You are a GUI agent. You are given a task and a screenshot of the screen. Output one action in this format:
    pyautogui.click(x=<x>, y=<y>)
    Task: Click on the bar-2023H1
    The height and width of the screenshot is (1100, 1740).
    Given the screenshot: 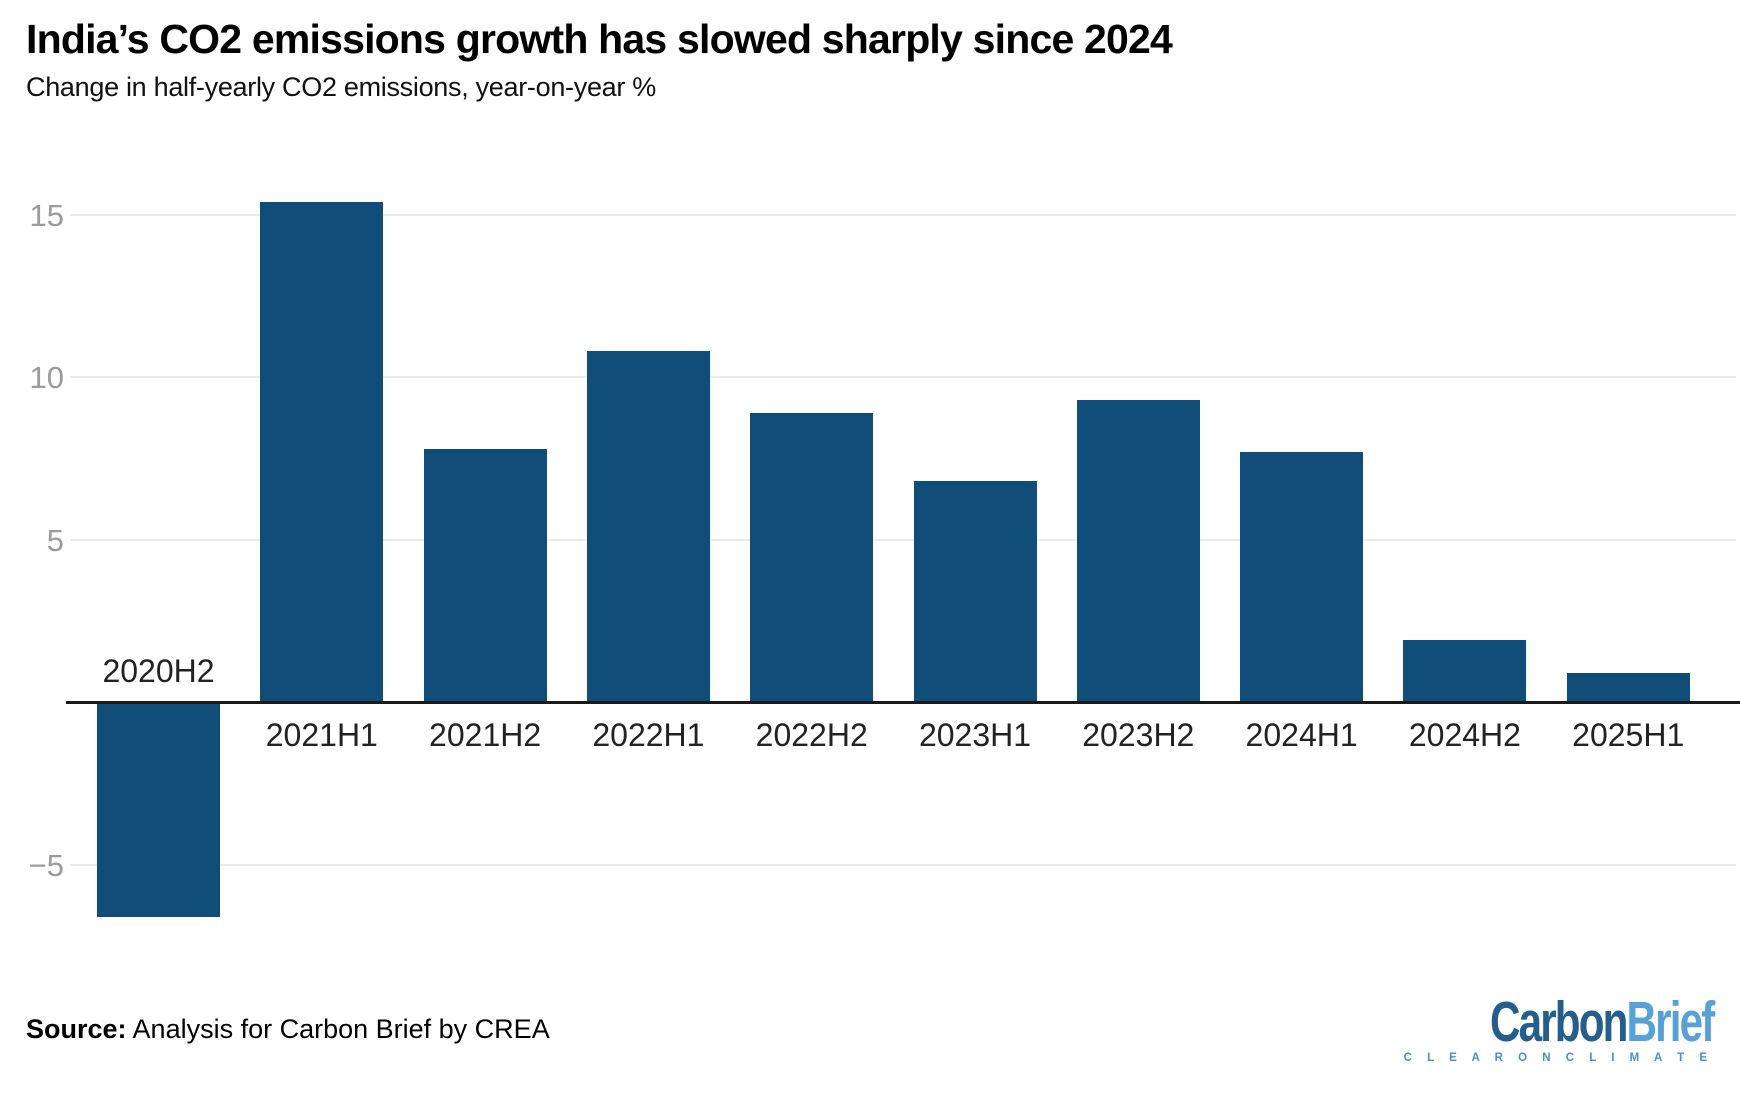 What is the action you would take?
    pyautogui.click(x=975, y=591)
    